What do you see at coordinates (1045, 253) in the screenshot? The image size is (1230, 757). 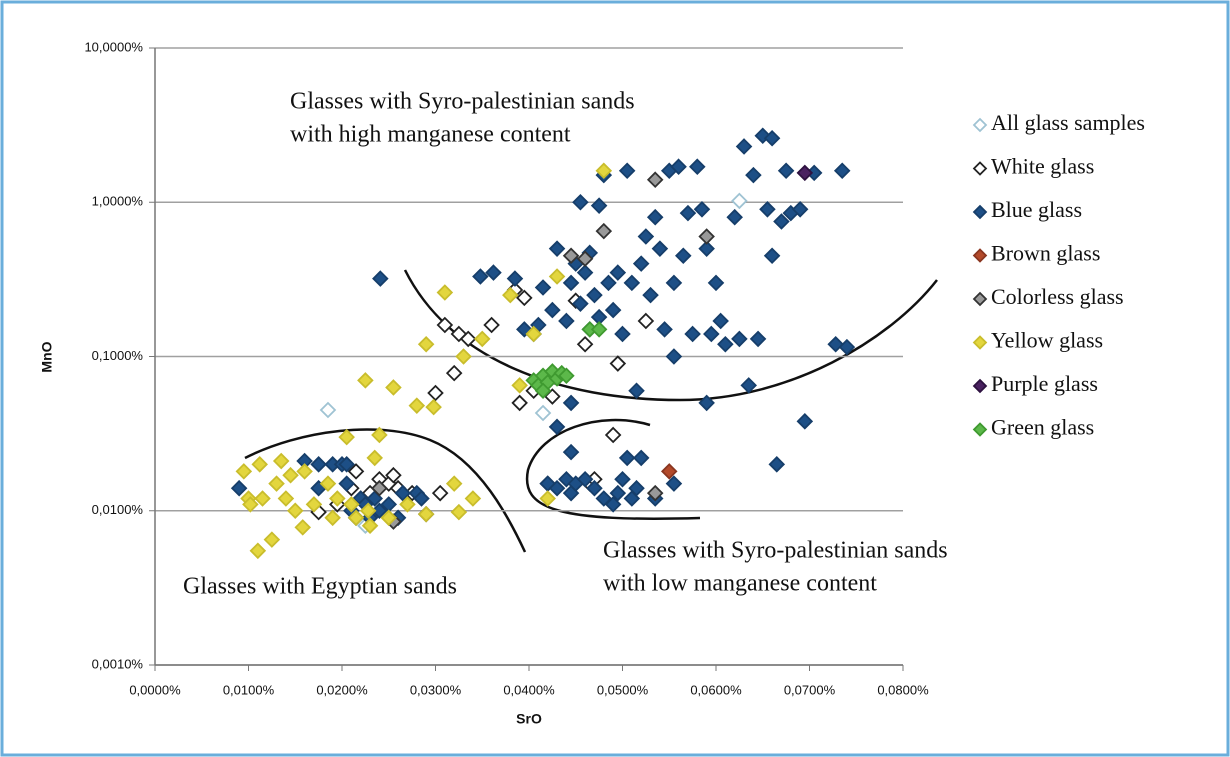 I see `legend-label: Brown glass` at bounding box center [1045, 253].